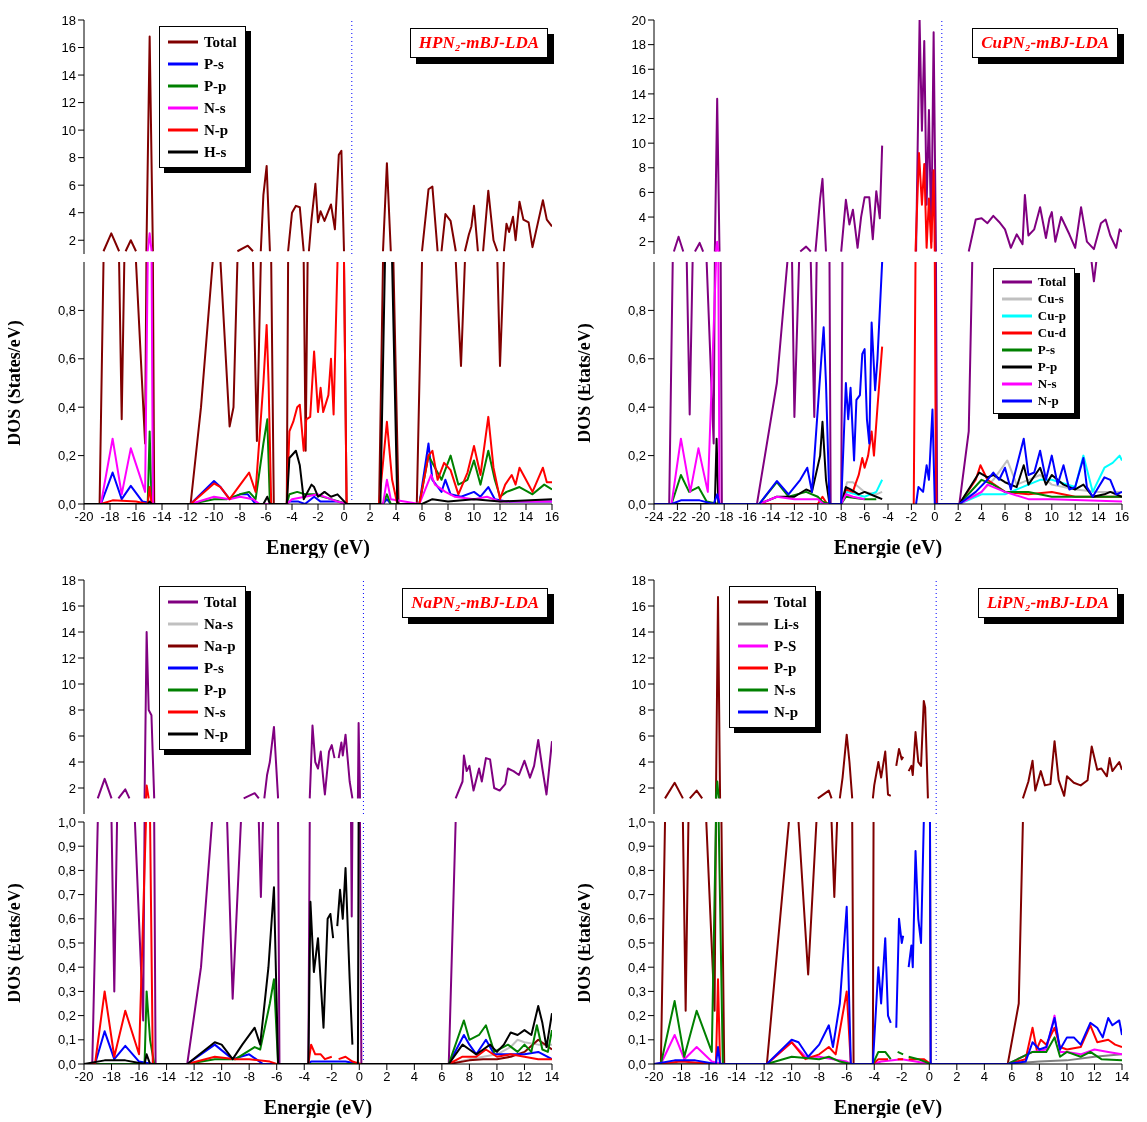  Describe the element at coordinates (677, 517) in the screenshot. I see `x-tick-label: -22` at that location.